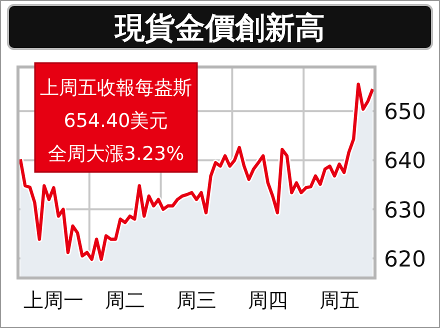 The height and width of the screenshot is (328, 440). Describe the element at coordinates (268, 300) in the screenshot. I see `x-tick-label: 周四` at that location.